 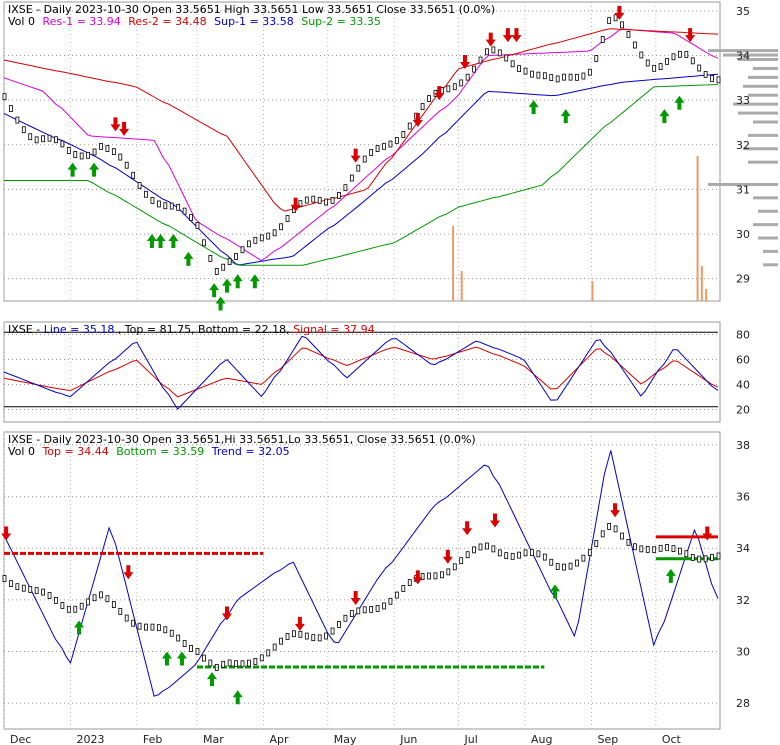 What do you see at coordinates (607, 739) in the screenshot?
I see `x-label-sep: Sep` at bounding box center [607, 739].